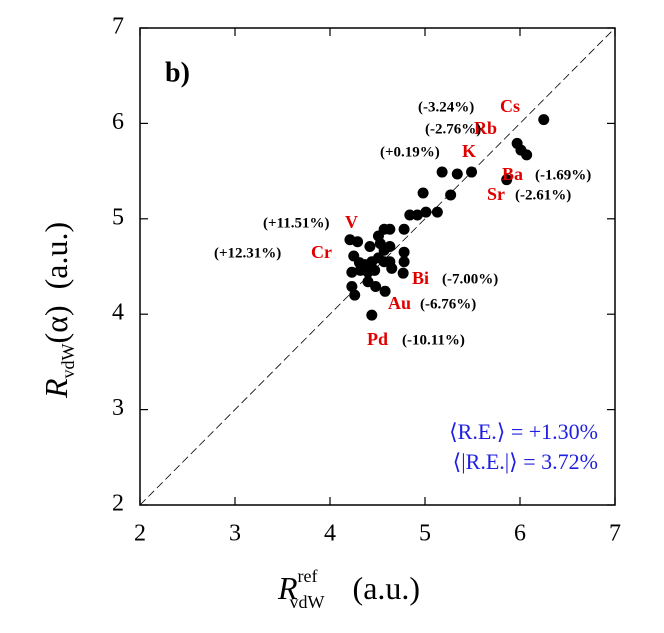  What do you see at coordinates (377, 339) in the screenshot?
I see `element-label: Pd` at bounding box center [377, 339].